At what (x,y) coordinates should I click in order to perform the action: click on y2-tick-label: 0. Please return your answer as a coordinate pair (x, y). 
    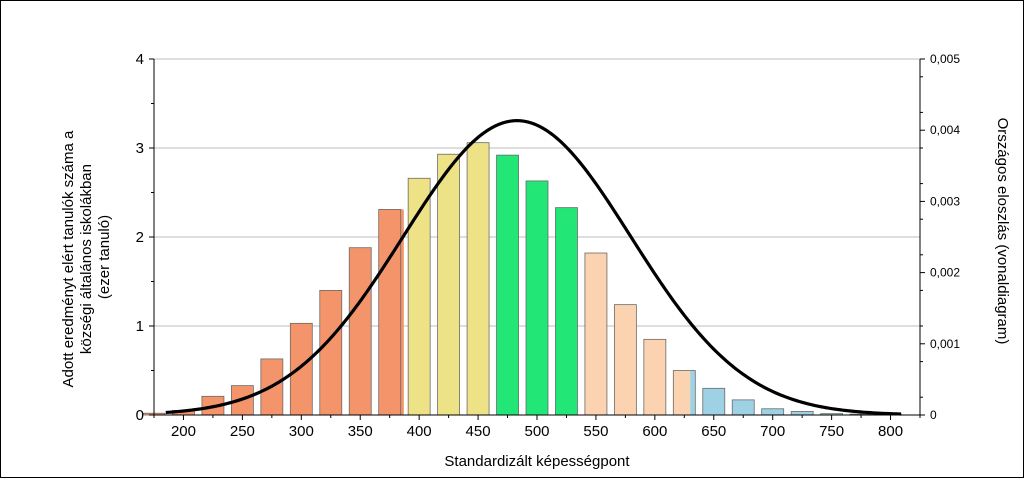
    Looking at the image, I should click on (933, 415).